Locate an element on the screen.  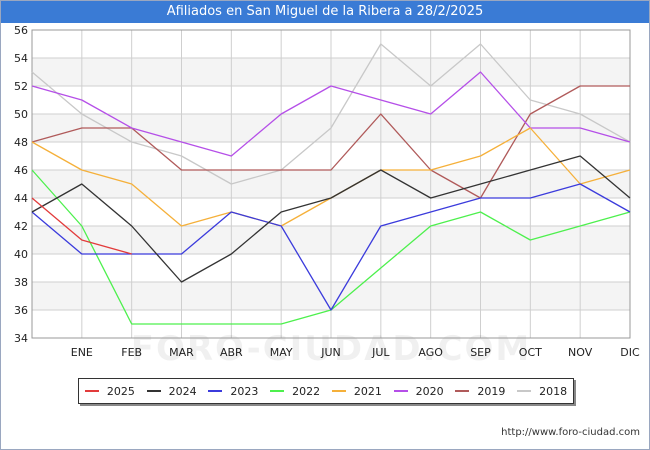
y-tick-label: 46 is located at coordinates (21, 170).